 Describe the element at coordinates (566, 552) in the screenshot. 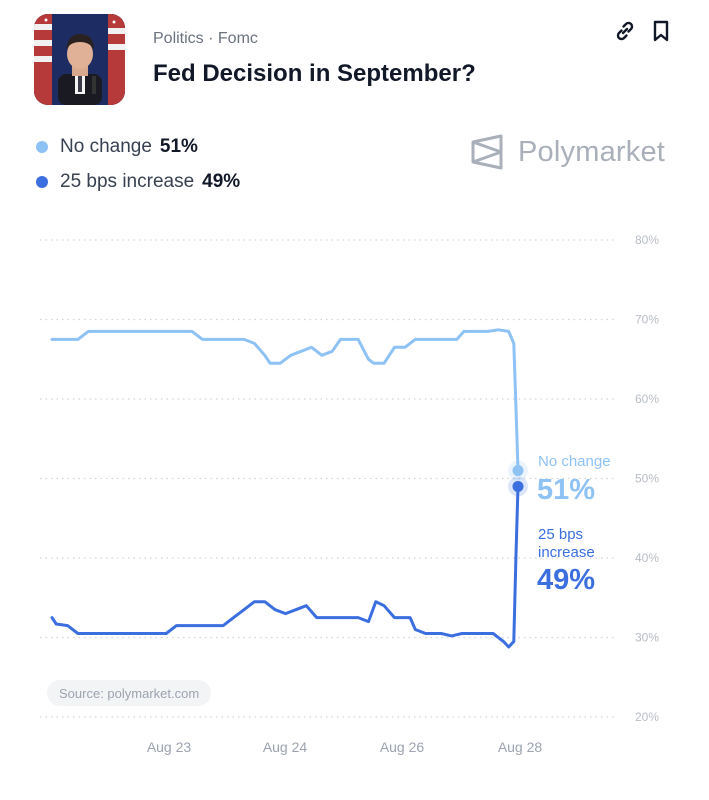

I see `end-label-25-bps-increase: increase` at that location.